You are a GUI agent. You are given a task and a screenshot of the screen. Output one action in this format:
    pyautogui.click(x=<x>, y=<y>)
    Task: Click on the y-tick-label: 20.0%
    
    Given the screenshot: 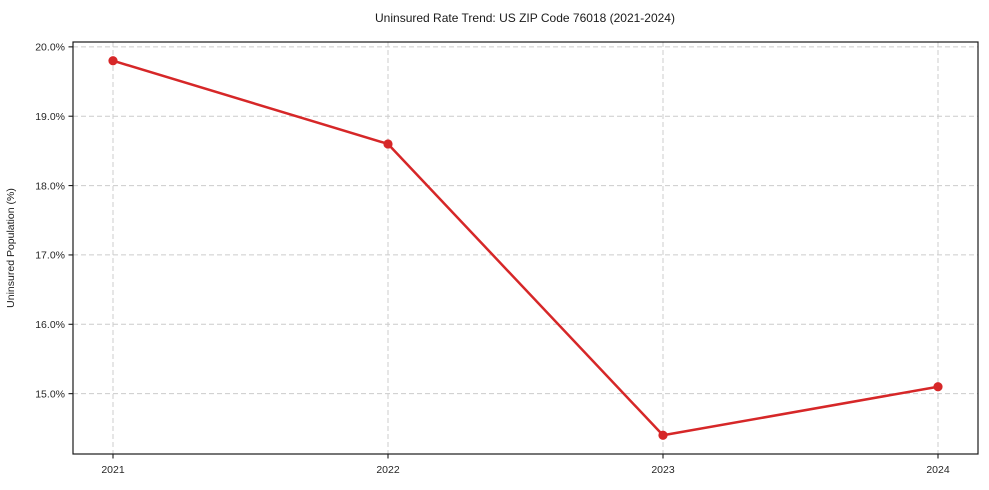 What is the action you would take?
    pyautogui.click(x=50, y=48)
    